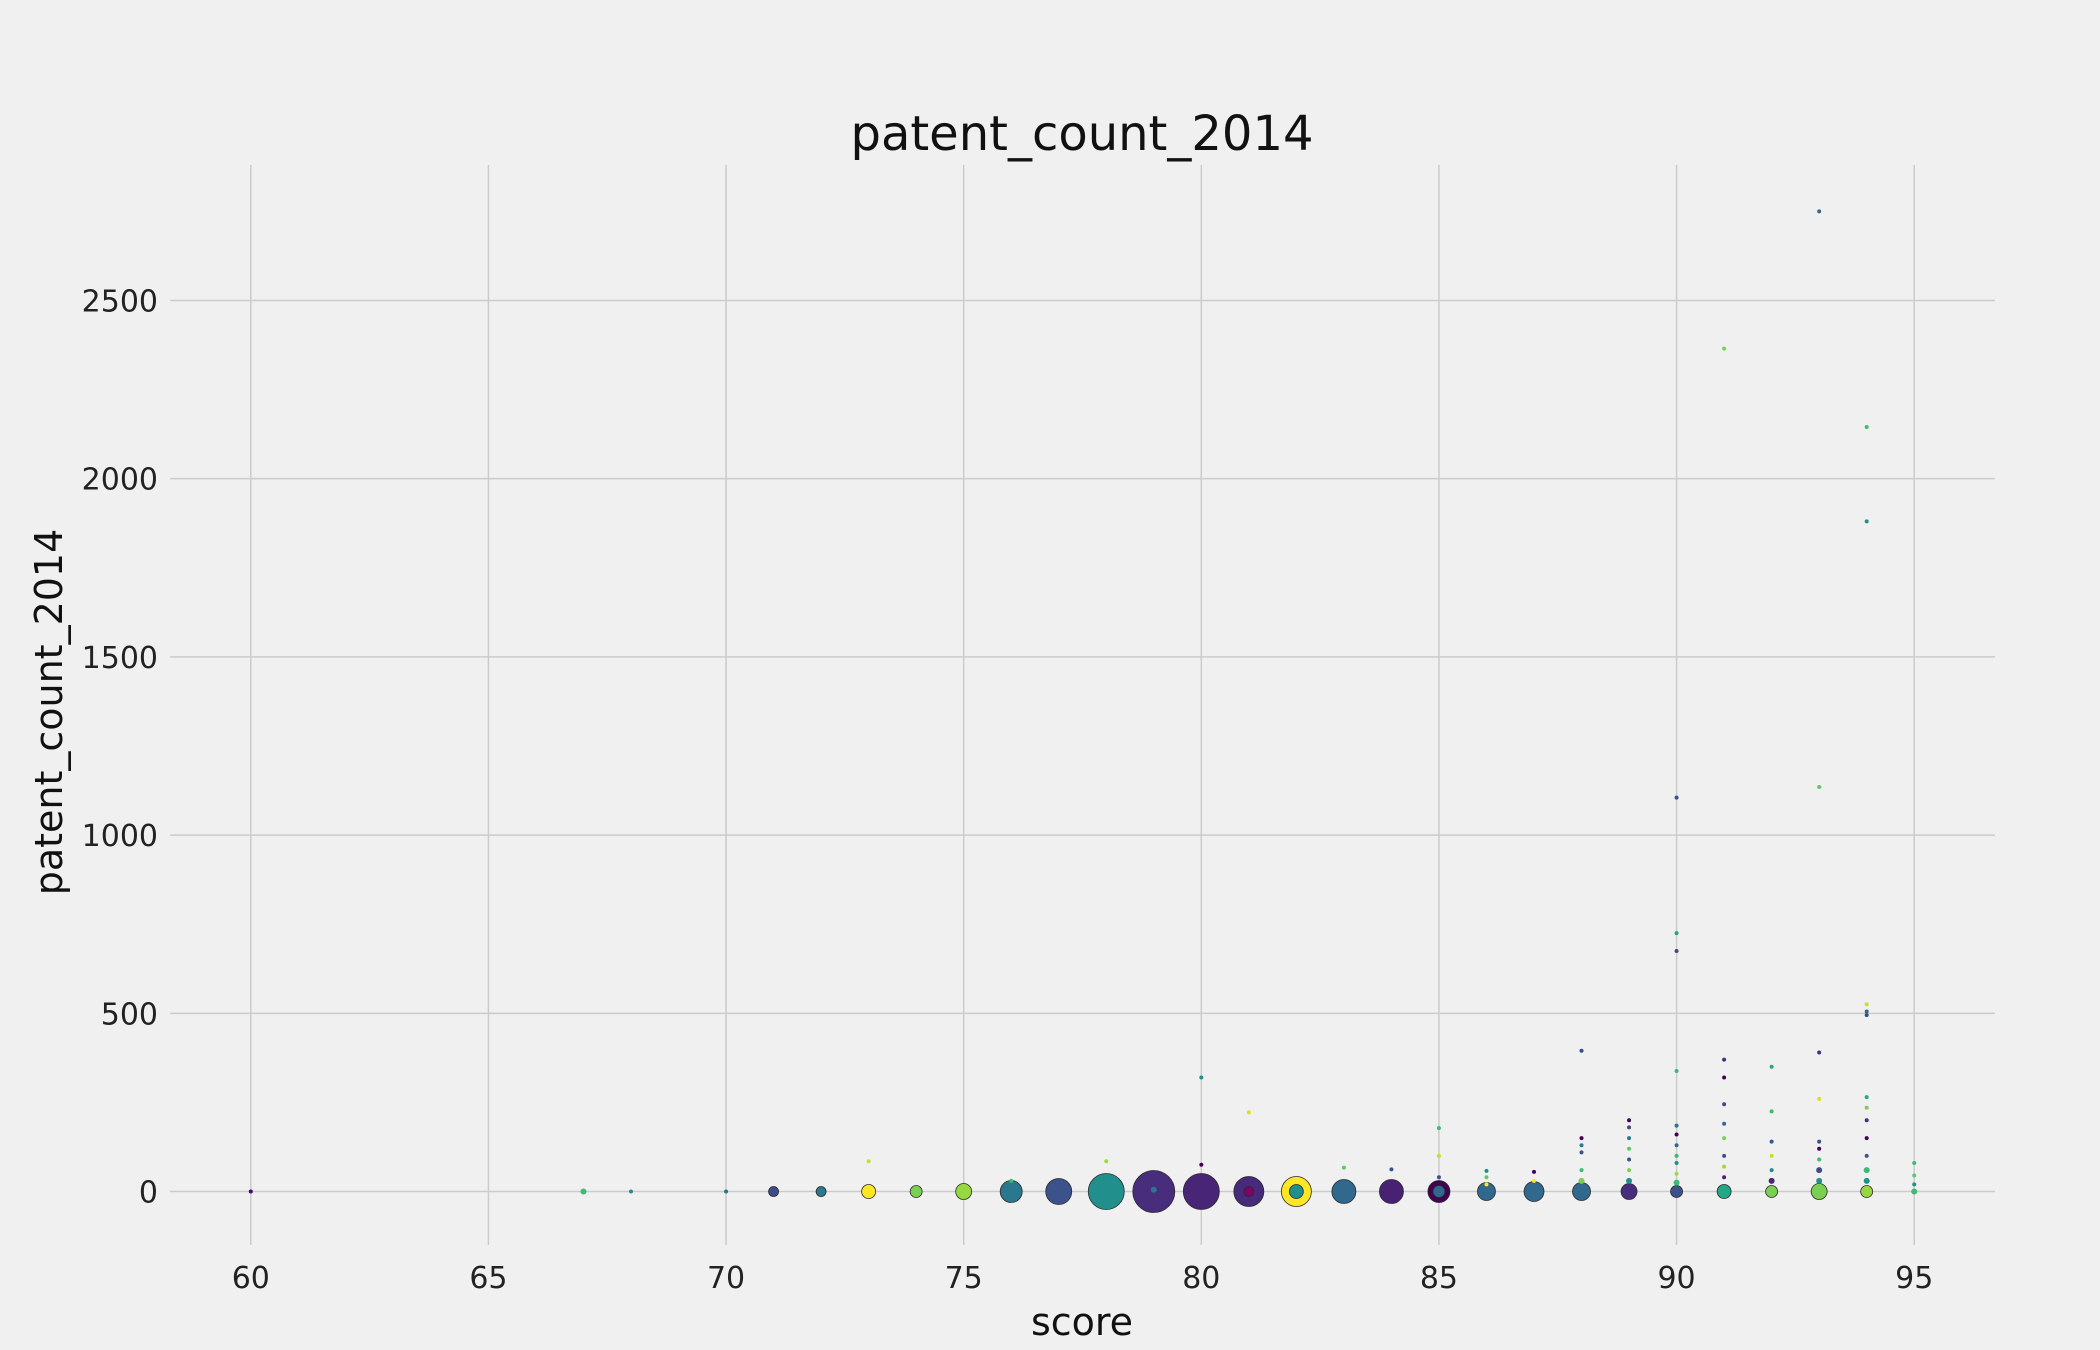 The width and height of the screenshot is (2100, 1350). Describe the element at coordinates (120, 480) in the screenshot. I see `y-tick-label: 2000` at that location.